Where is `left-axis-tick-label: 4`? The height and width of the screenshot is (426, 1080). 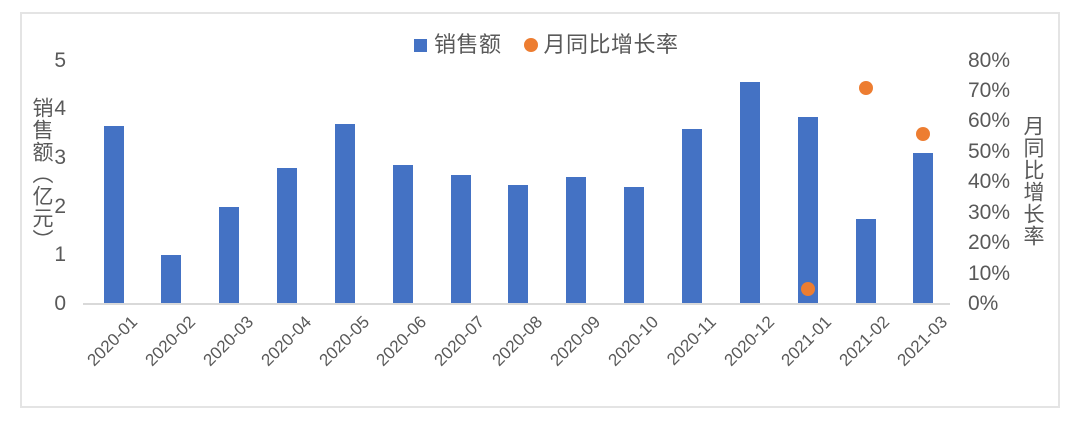 left-axis-tick-label: 4 is located at coordinates (60, 109).